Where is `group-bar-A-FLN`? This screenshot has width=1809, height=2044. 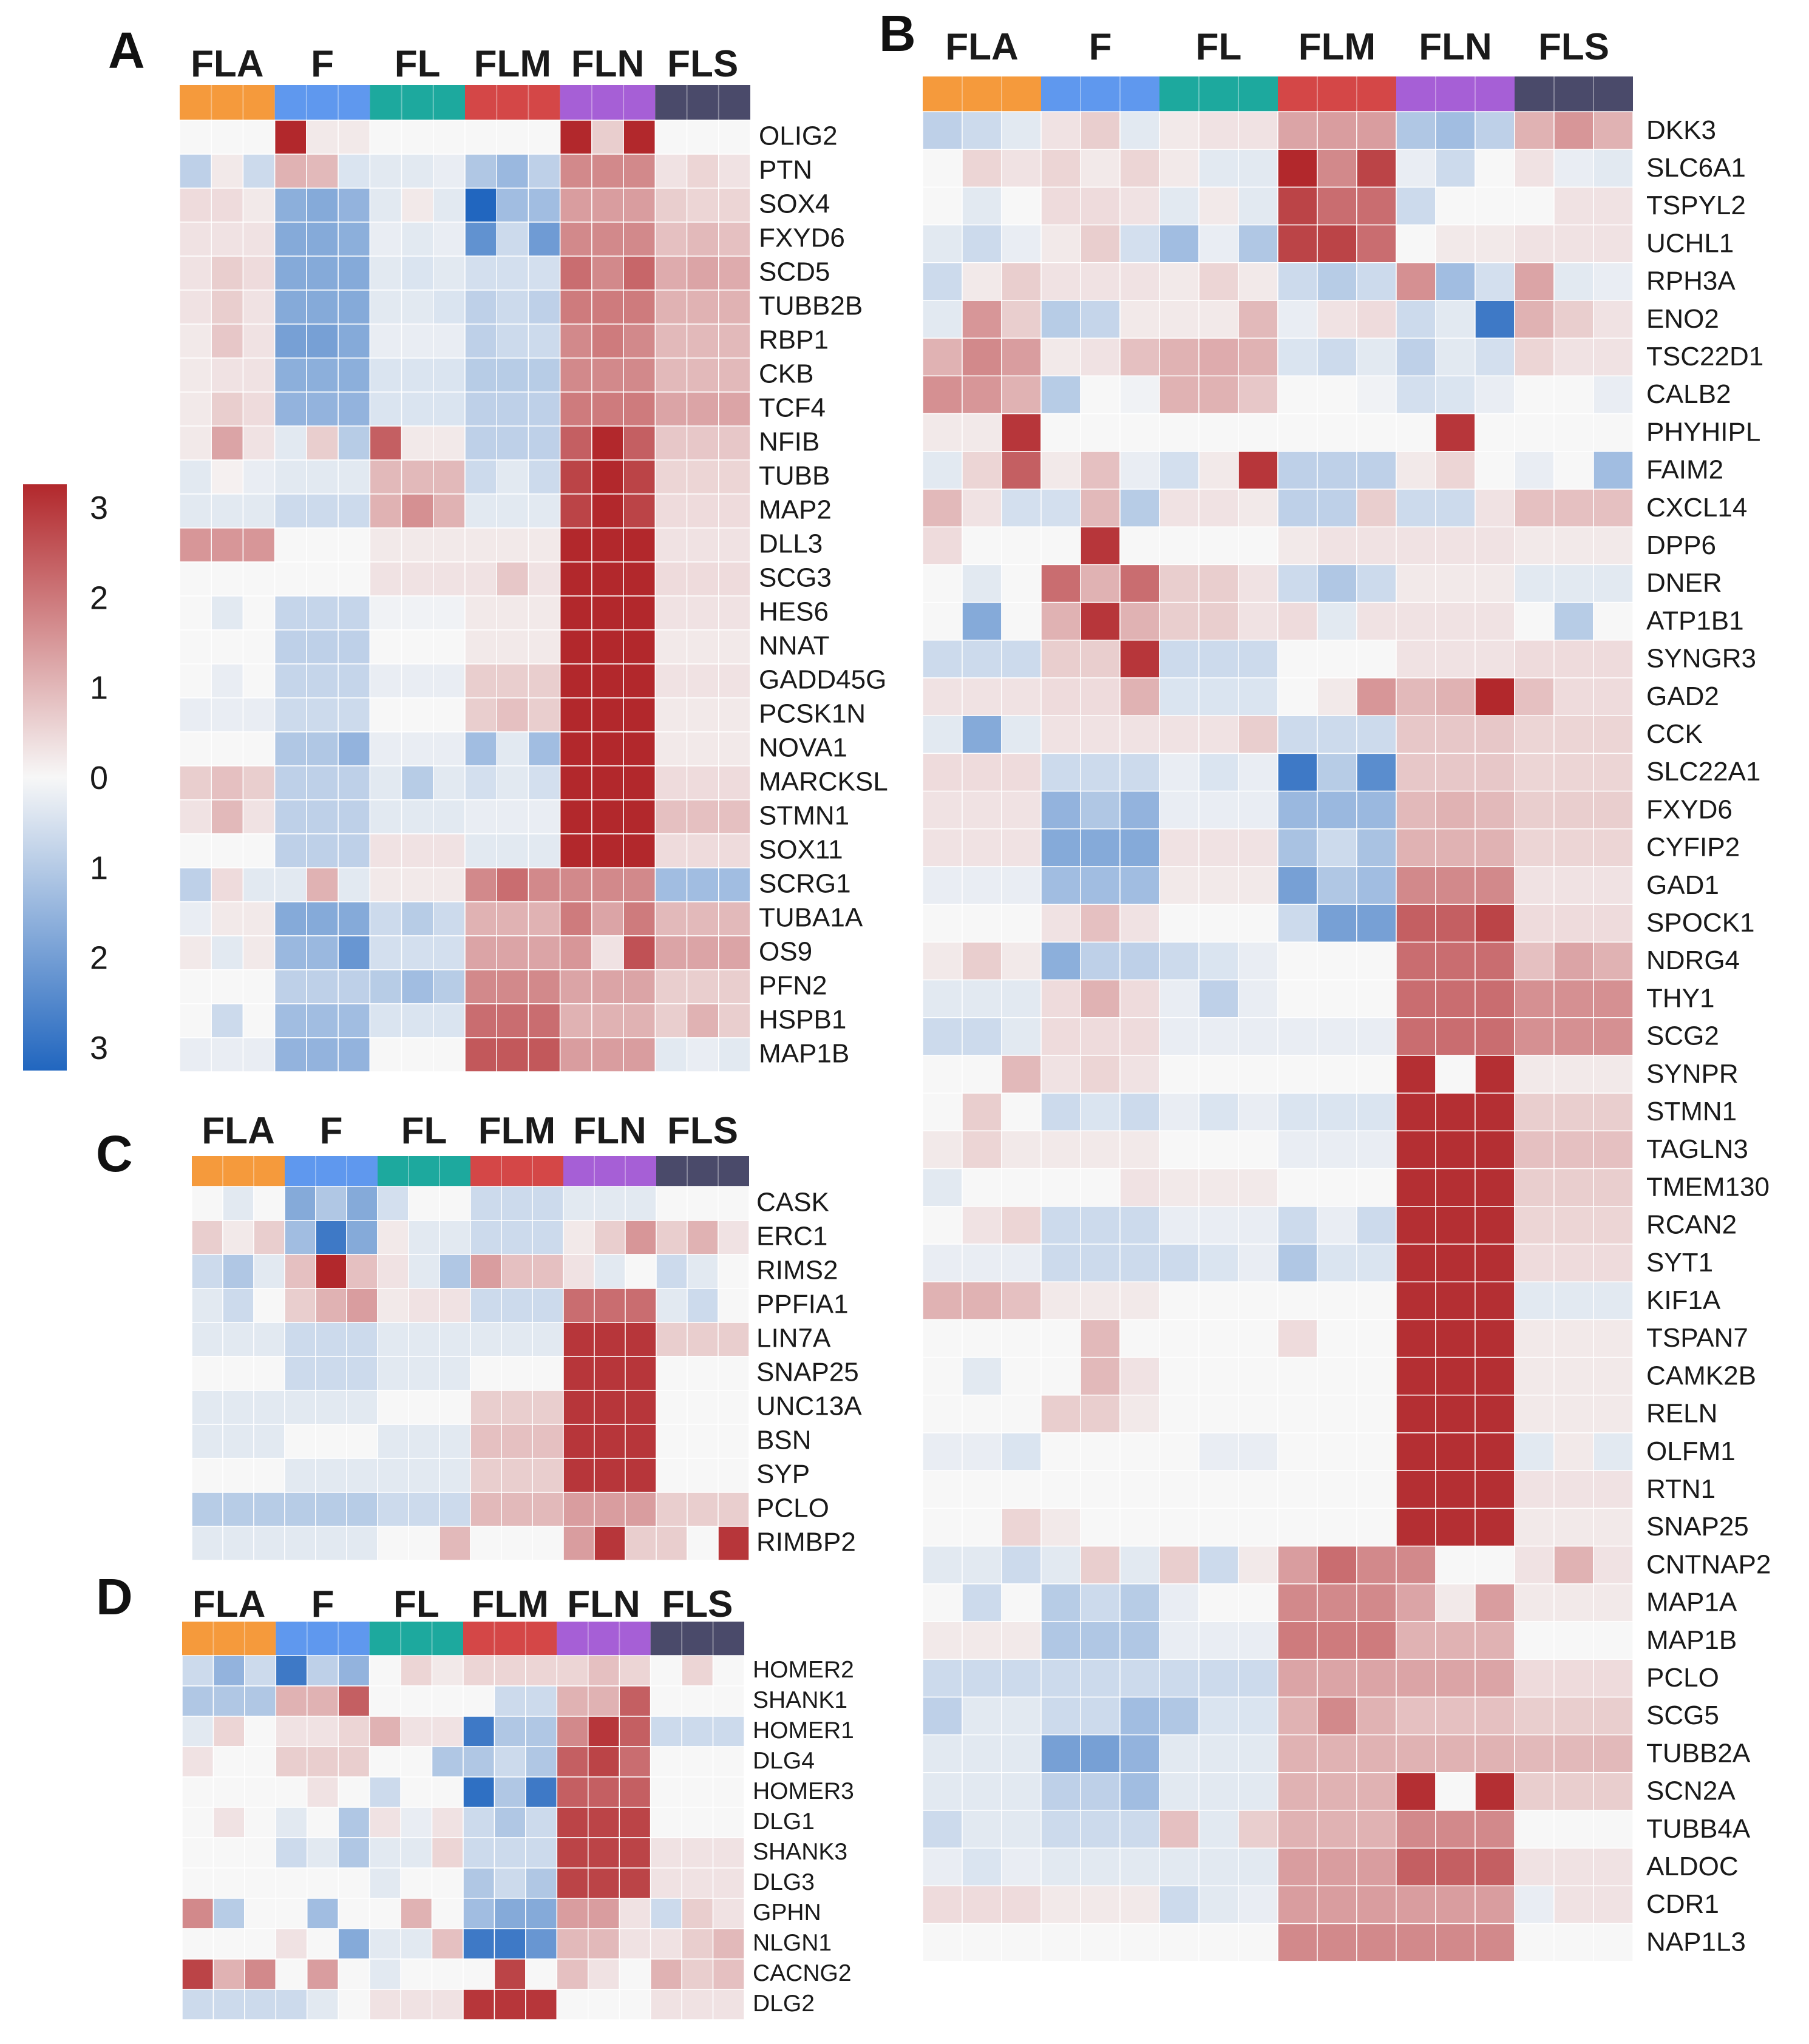 group-bar-A-FLN is located at coordinates (608, 102).